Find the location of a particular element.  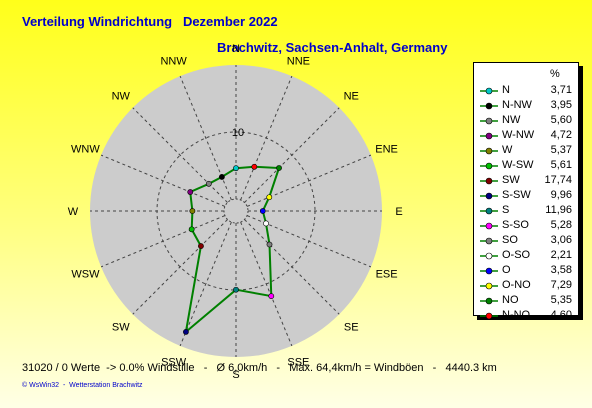

spoke-sse is located at coordinates (266, 284).